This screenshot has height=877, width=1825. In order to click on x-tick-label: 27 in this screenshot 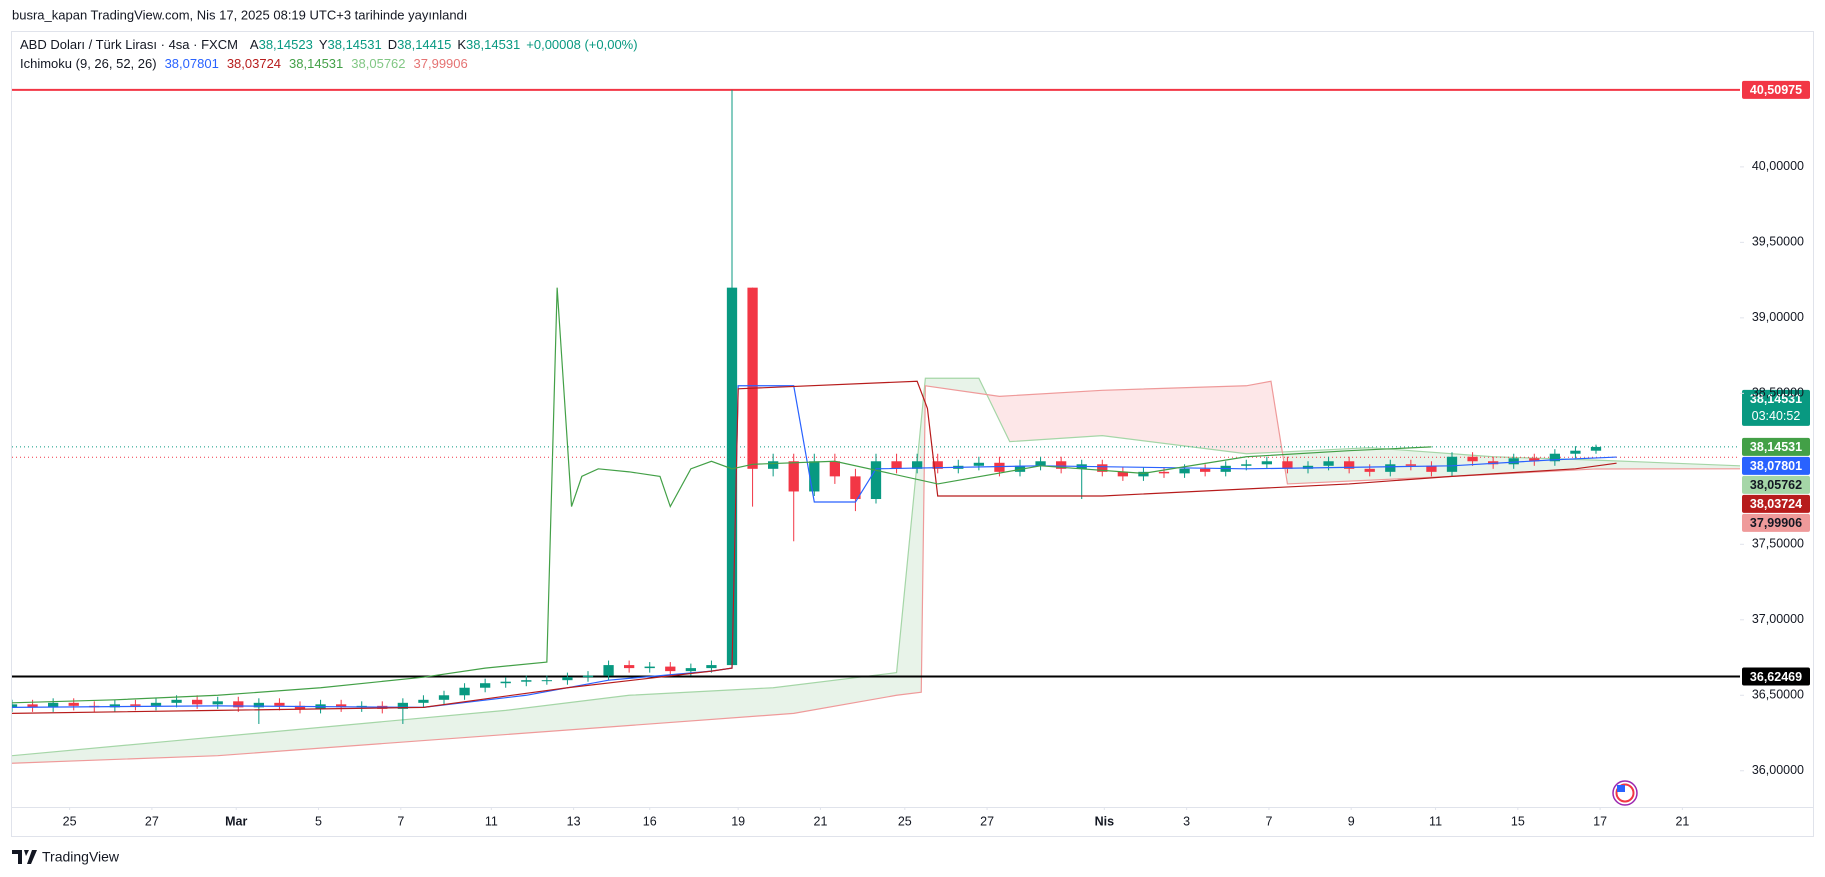, I will do `click(987, 821)`.